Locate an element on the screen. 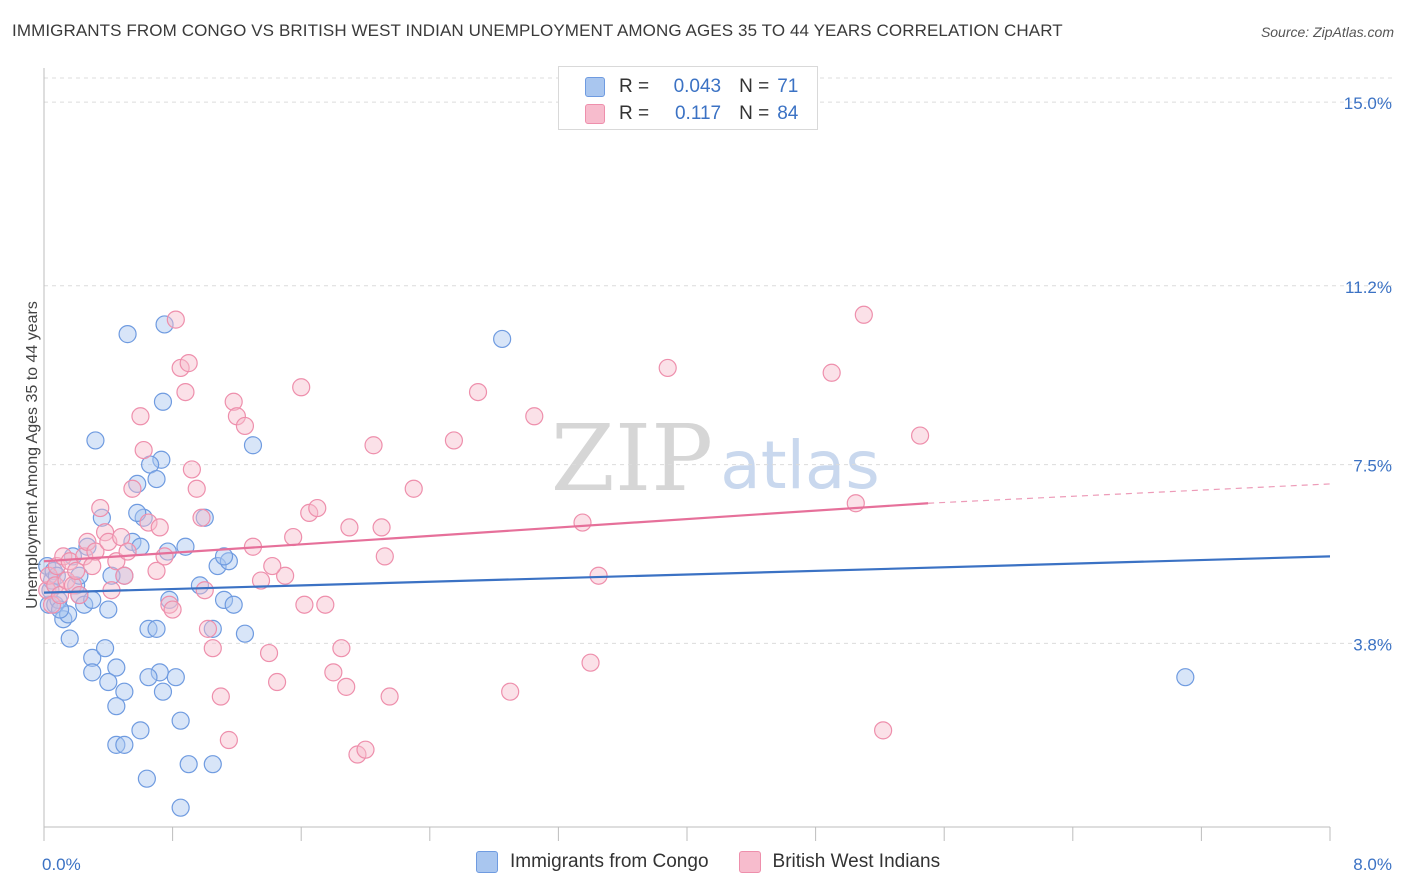  congo-trendline is located at coordinates (687, 574).